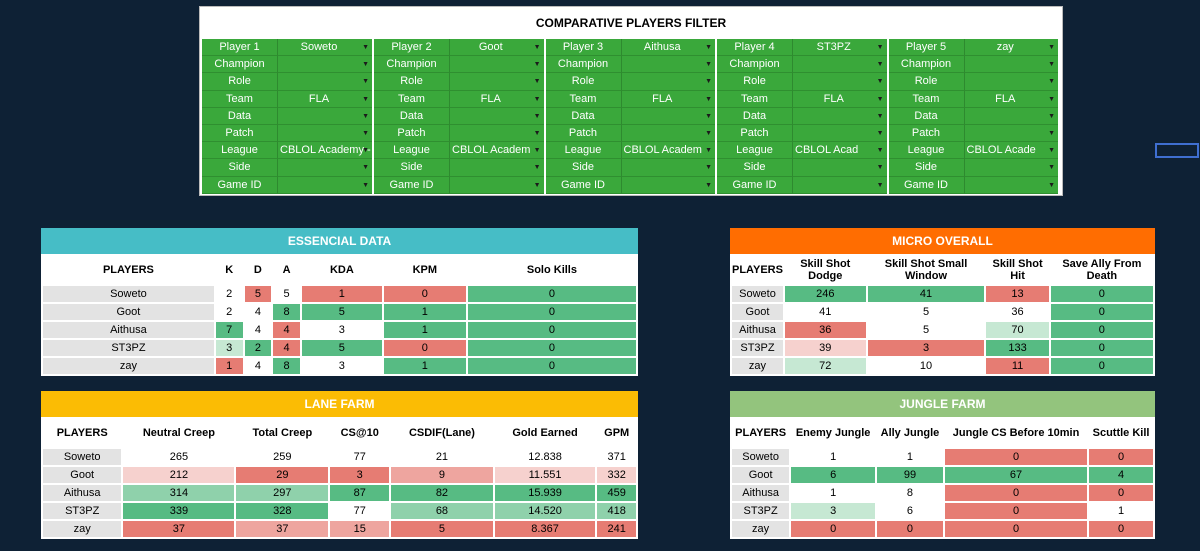 The width and height of the screenshot is (1200, 551). What do you see at coordinates (1010, 151) in the screenshot?
I see `filter-dropdown: CBLOL Acade ▼` at bounding box center [1010, 151].